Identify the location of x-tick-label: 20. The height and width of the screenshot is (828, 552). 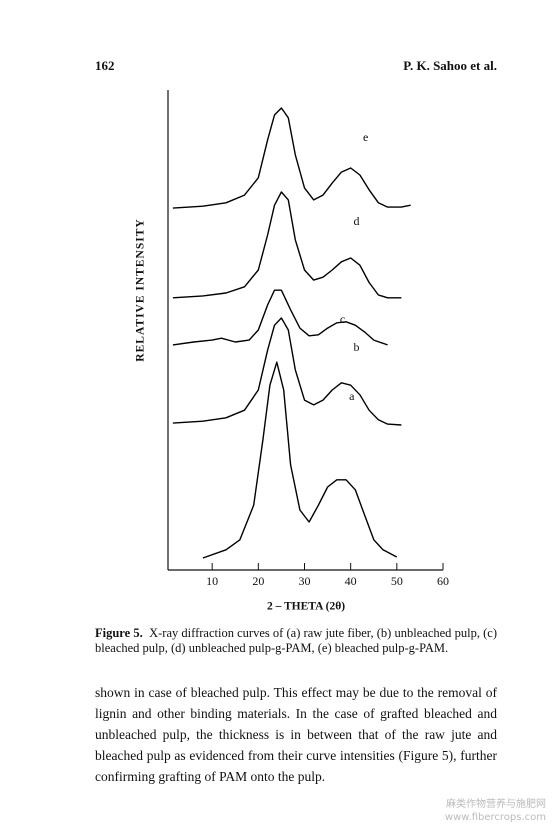
(258, 581).